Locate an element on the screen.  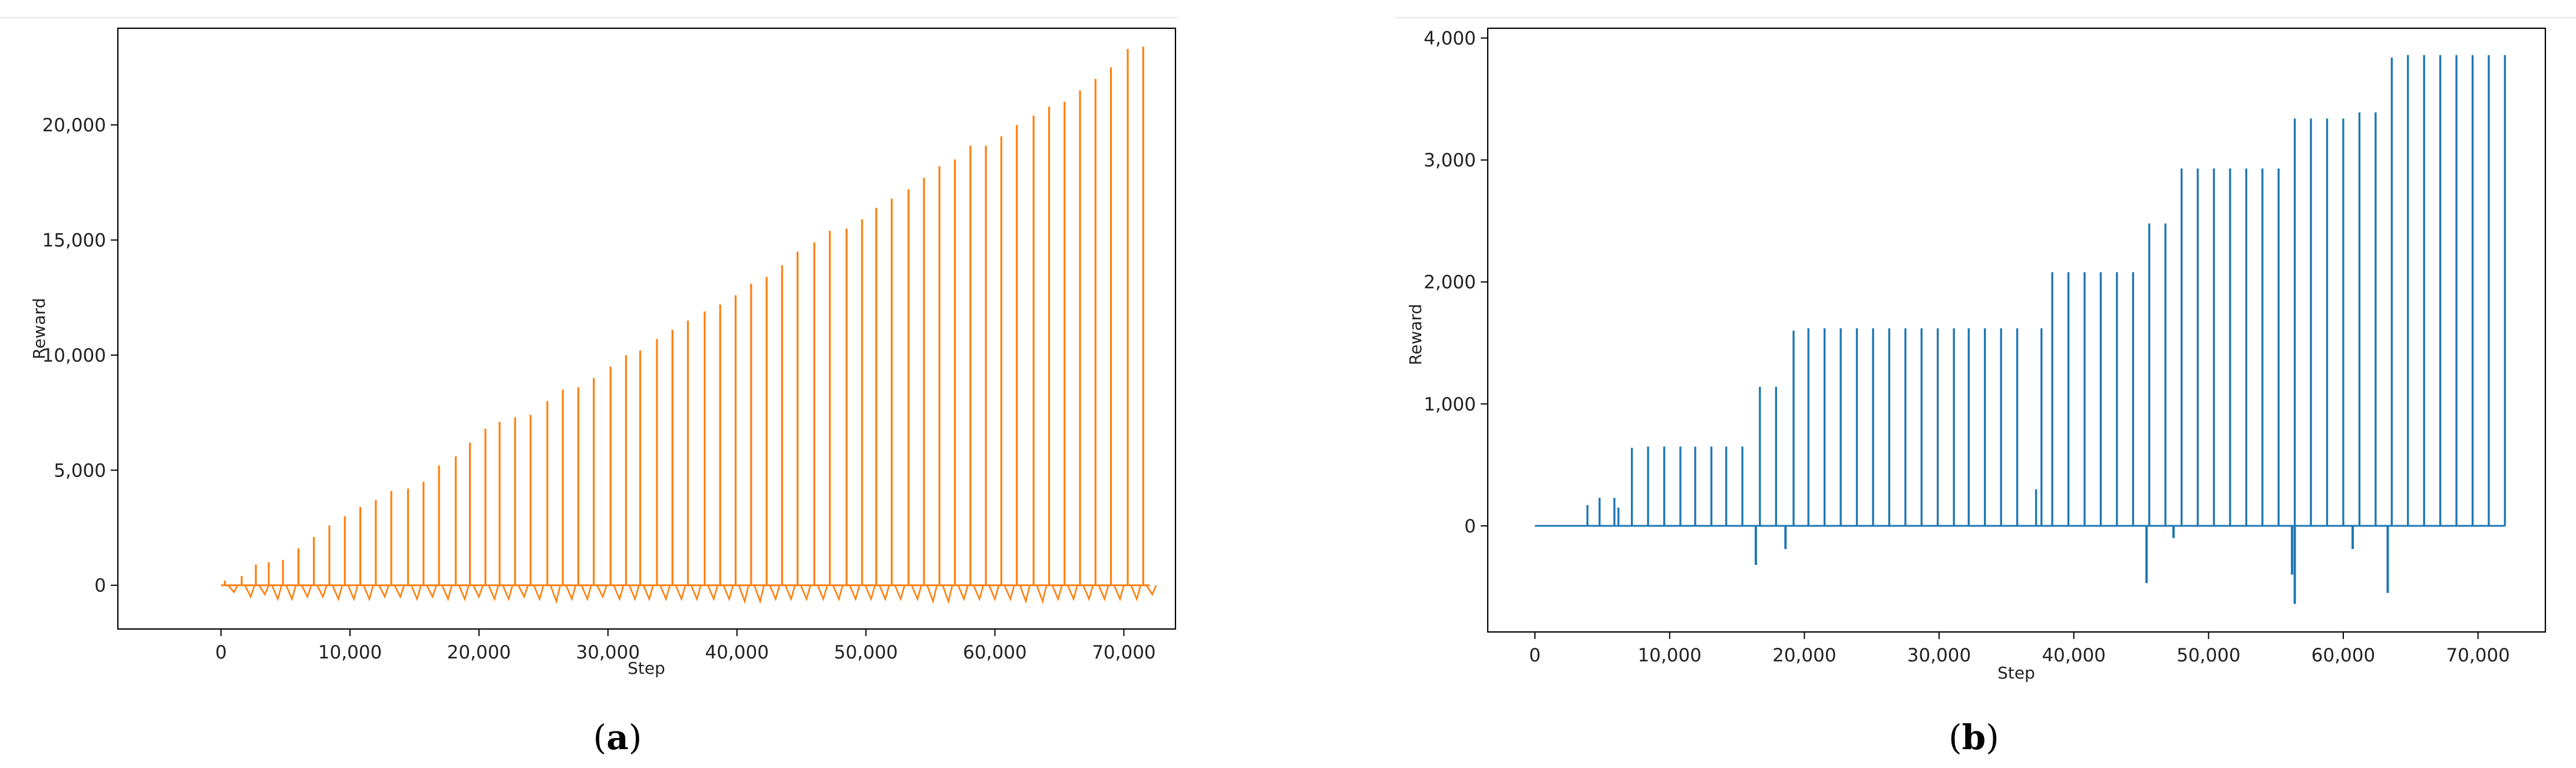
x-tick-label-b: 0 is located at coordinates (1535, 655).